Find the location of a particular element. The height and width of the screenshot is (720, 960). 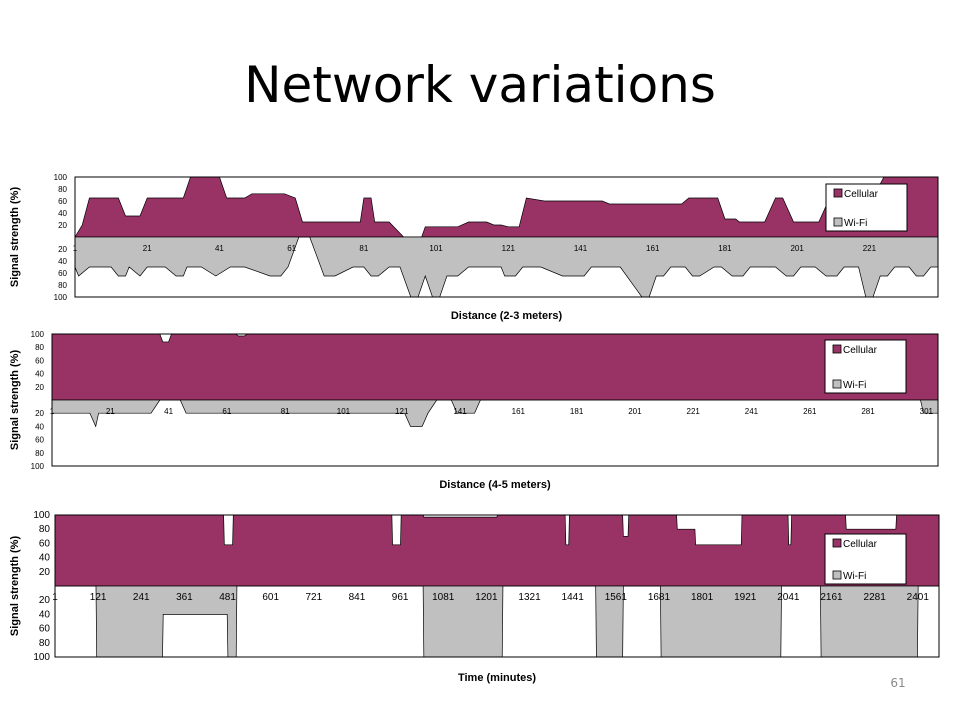

x-tick-label: 1201 is located at coordinates (486, 597).